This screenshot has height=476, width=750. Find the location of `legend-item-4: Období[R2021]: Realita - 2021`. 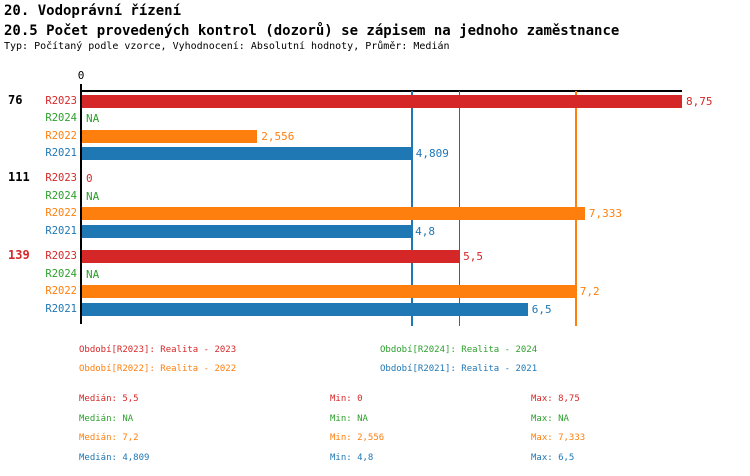

legend-item-4: Období[R2021]: Realita - 2021 is located at coordinates (459, 369).